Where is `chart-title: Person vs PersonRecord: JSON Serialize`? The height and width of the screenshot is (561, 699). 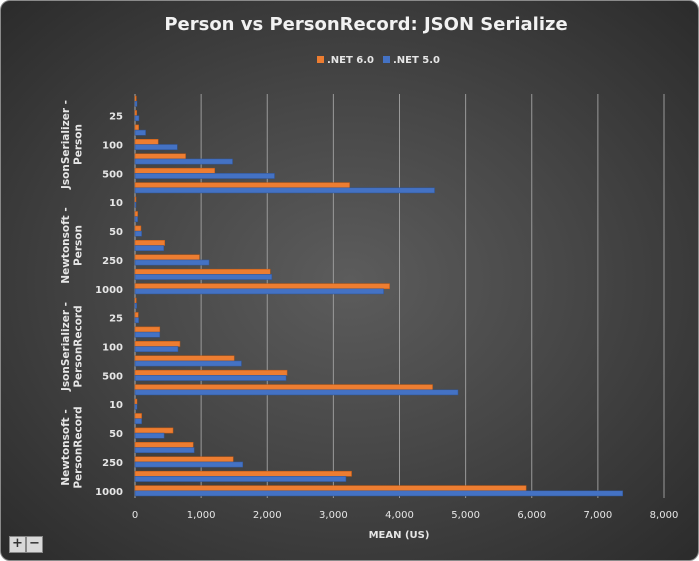 chart-title: Person vs PersonRecord: JSON Serialize is located at coordinates (365, 24).